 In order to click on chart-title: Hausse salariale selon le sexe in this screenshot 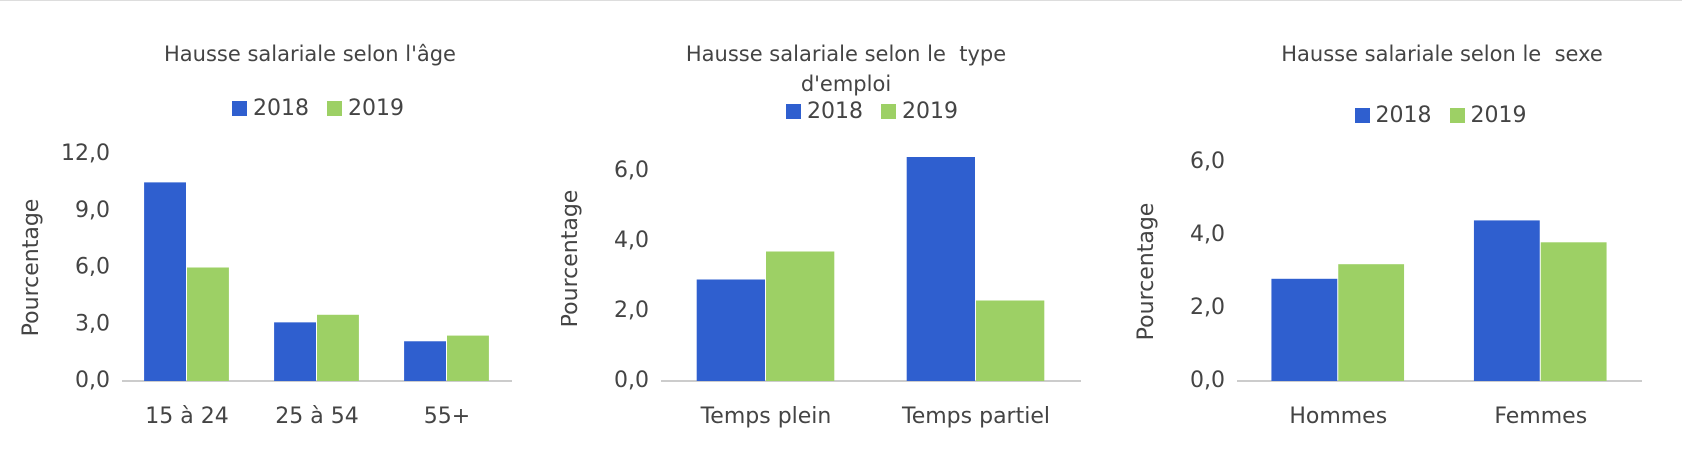, I will do `click(1442, 54)`.